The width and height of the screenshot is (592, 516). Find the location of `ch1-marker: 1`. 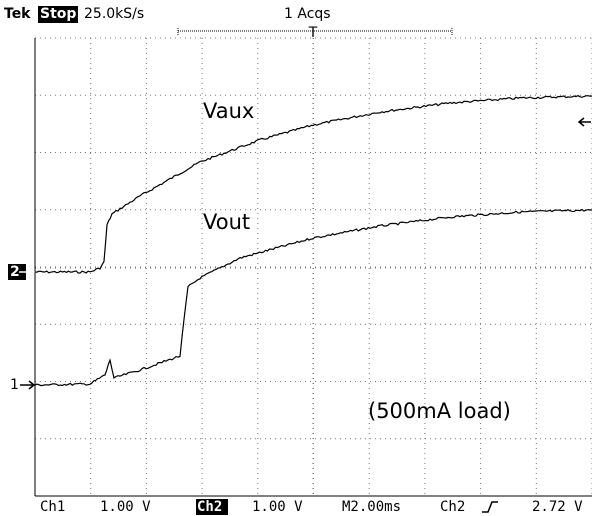

ch1-marker: 1 is located at coordinates (14, 385).